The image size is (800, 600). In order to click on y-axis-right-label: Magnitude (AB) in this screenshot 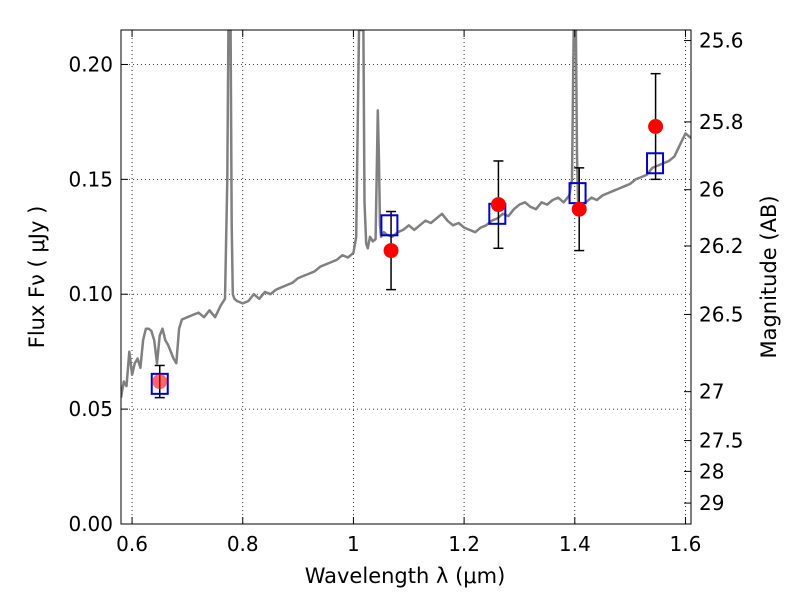, I will do `click(769, 276)`.